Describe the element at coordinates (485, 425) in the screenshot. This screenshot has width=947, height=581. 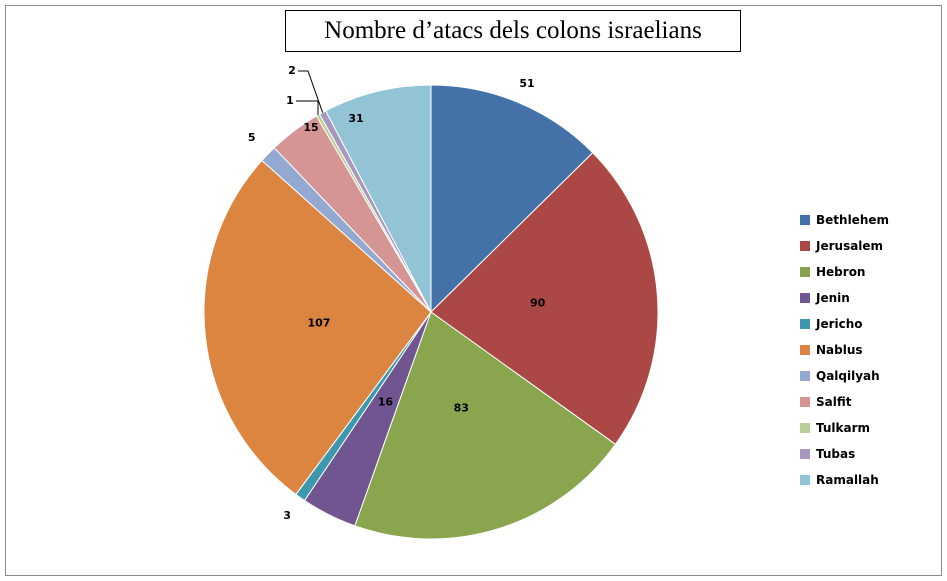
I see `pie-slice-hebron` at that location.